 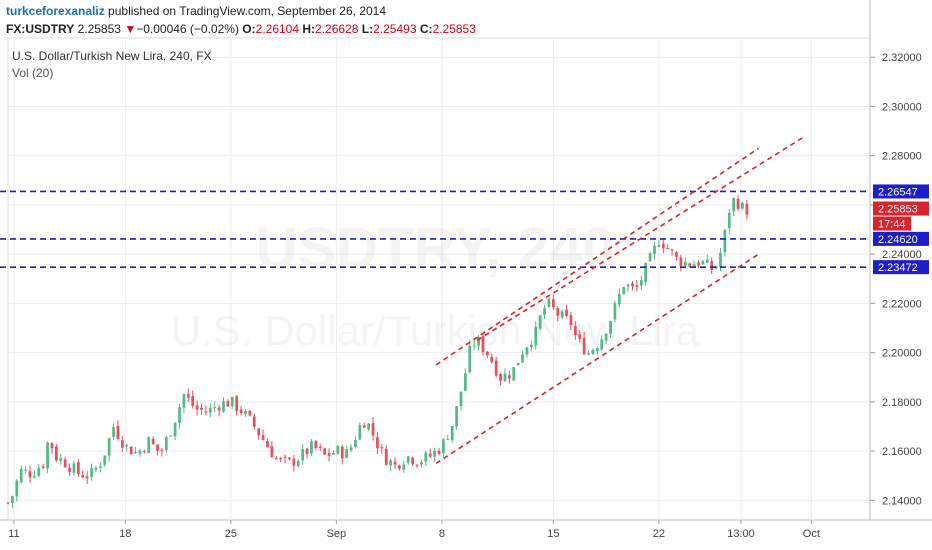 I want to click on horizontal-levels, so click(x=435, y=229).